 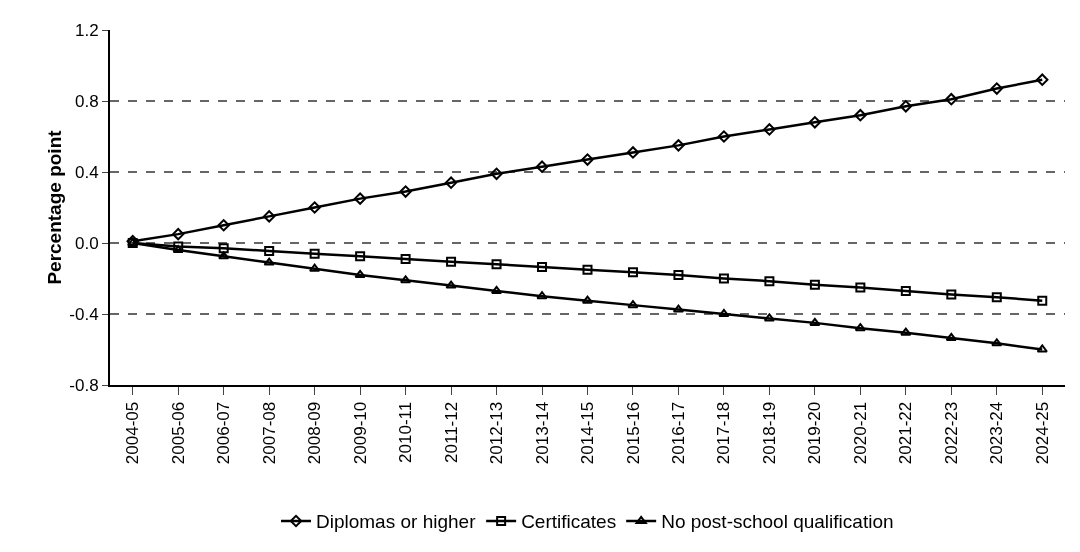 What do you see at coordinates (724, 433) in the screenshot?
I see `x-tick-label: 2017-18` at bounding box center [724, 433].